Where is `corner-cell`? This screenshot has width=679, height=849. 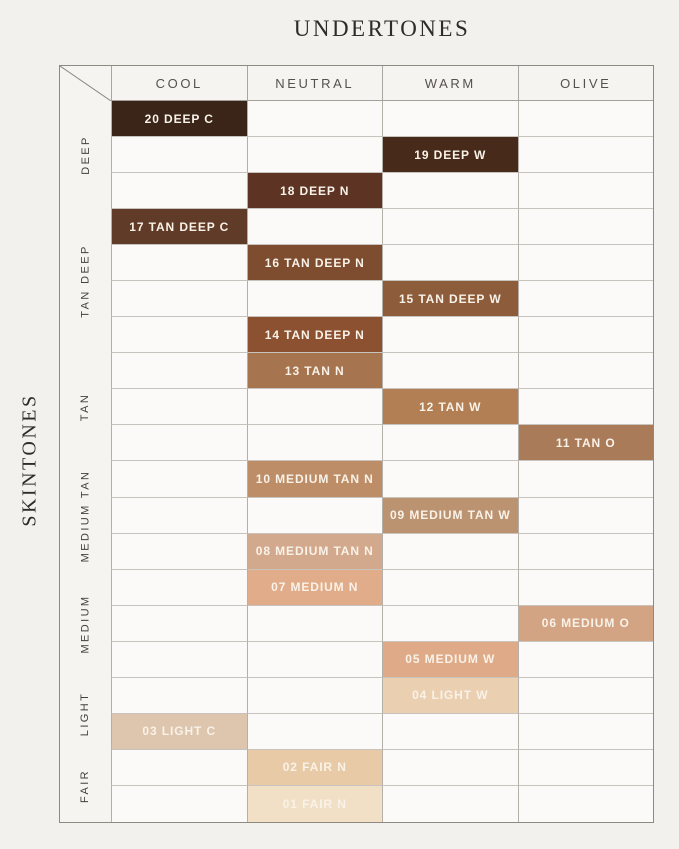 corner-cell is located at coordinates (85, 83).